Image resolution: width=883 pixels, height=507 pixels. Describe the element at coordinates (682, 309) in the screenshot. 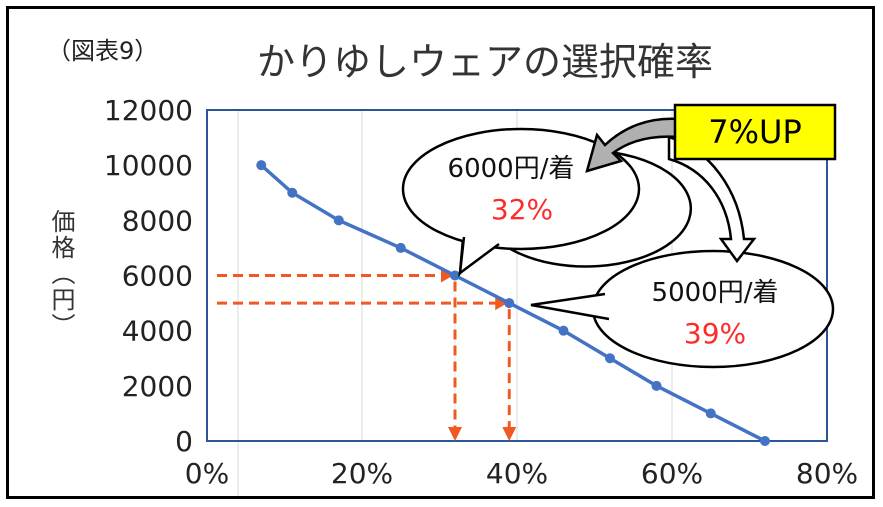

I see `callout-5000: 5000円/着 39%` at that location.